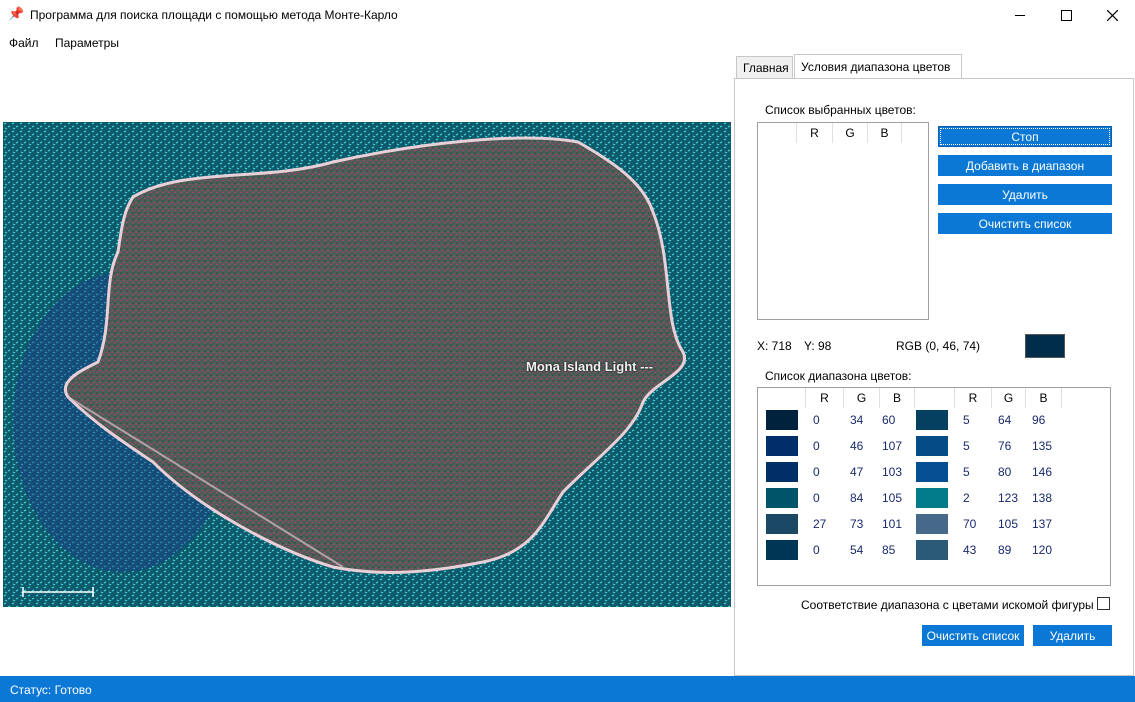 Image resolution: width=1135 pixels, height=702 pixels. Describe the element at coordinates (857, 420) in the screenshot. I see `range-value-g: 34` at that location.